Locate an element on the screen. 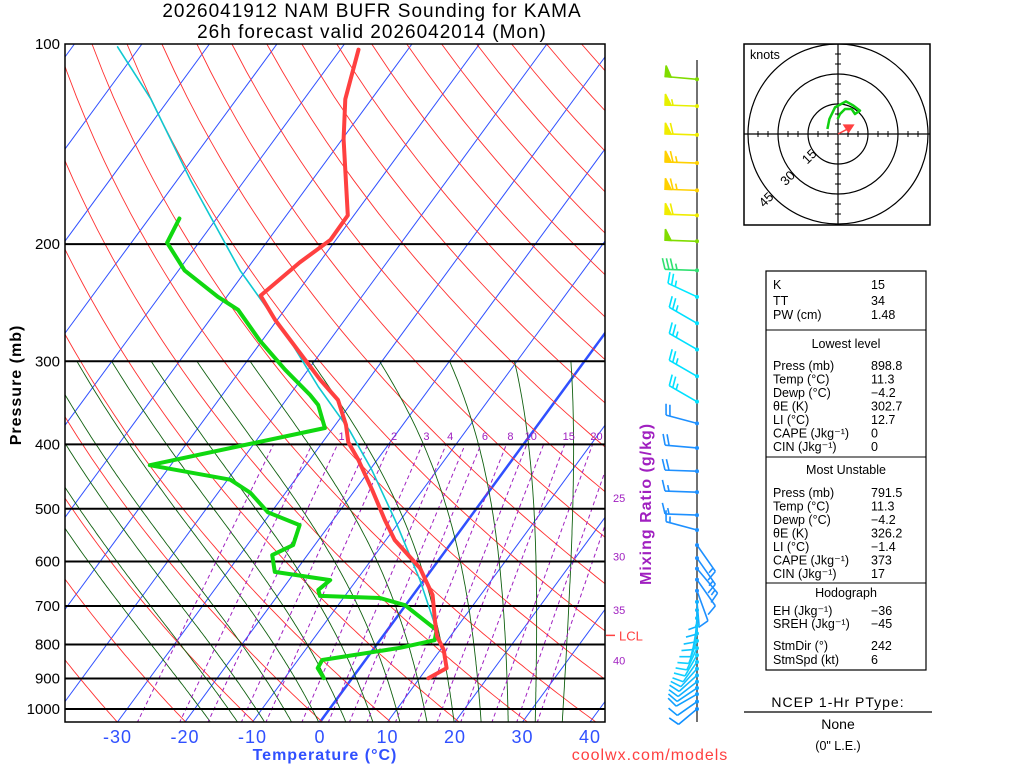  most-unstable-row-value: 373 is located at coordinates (881, 561).